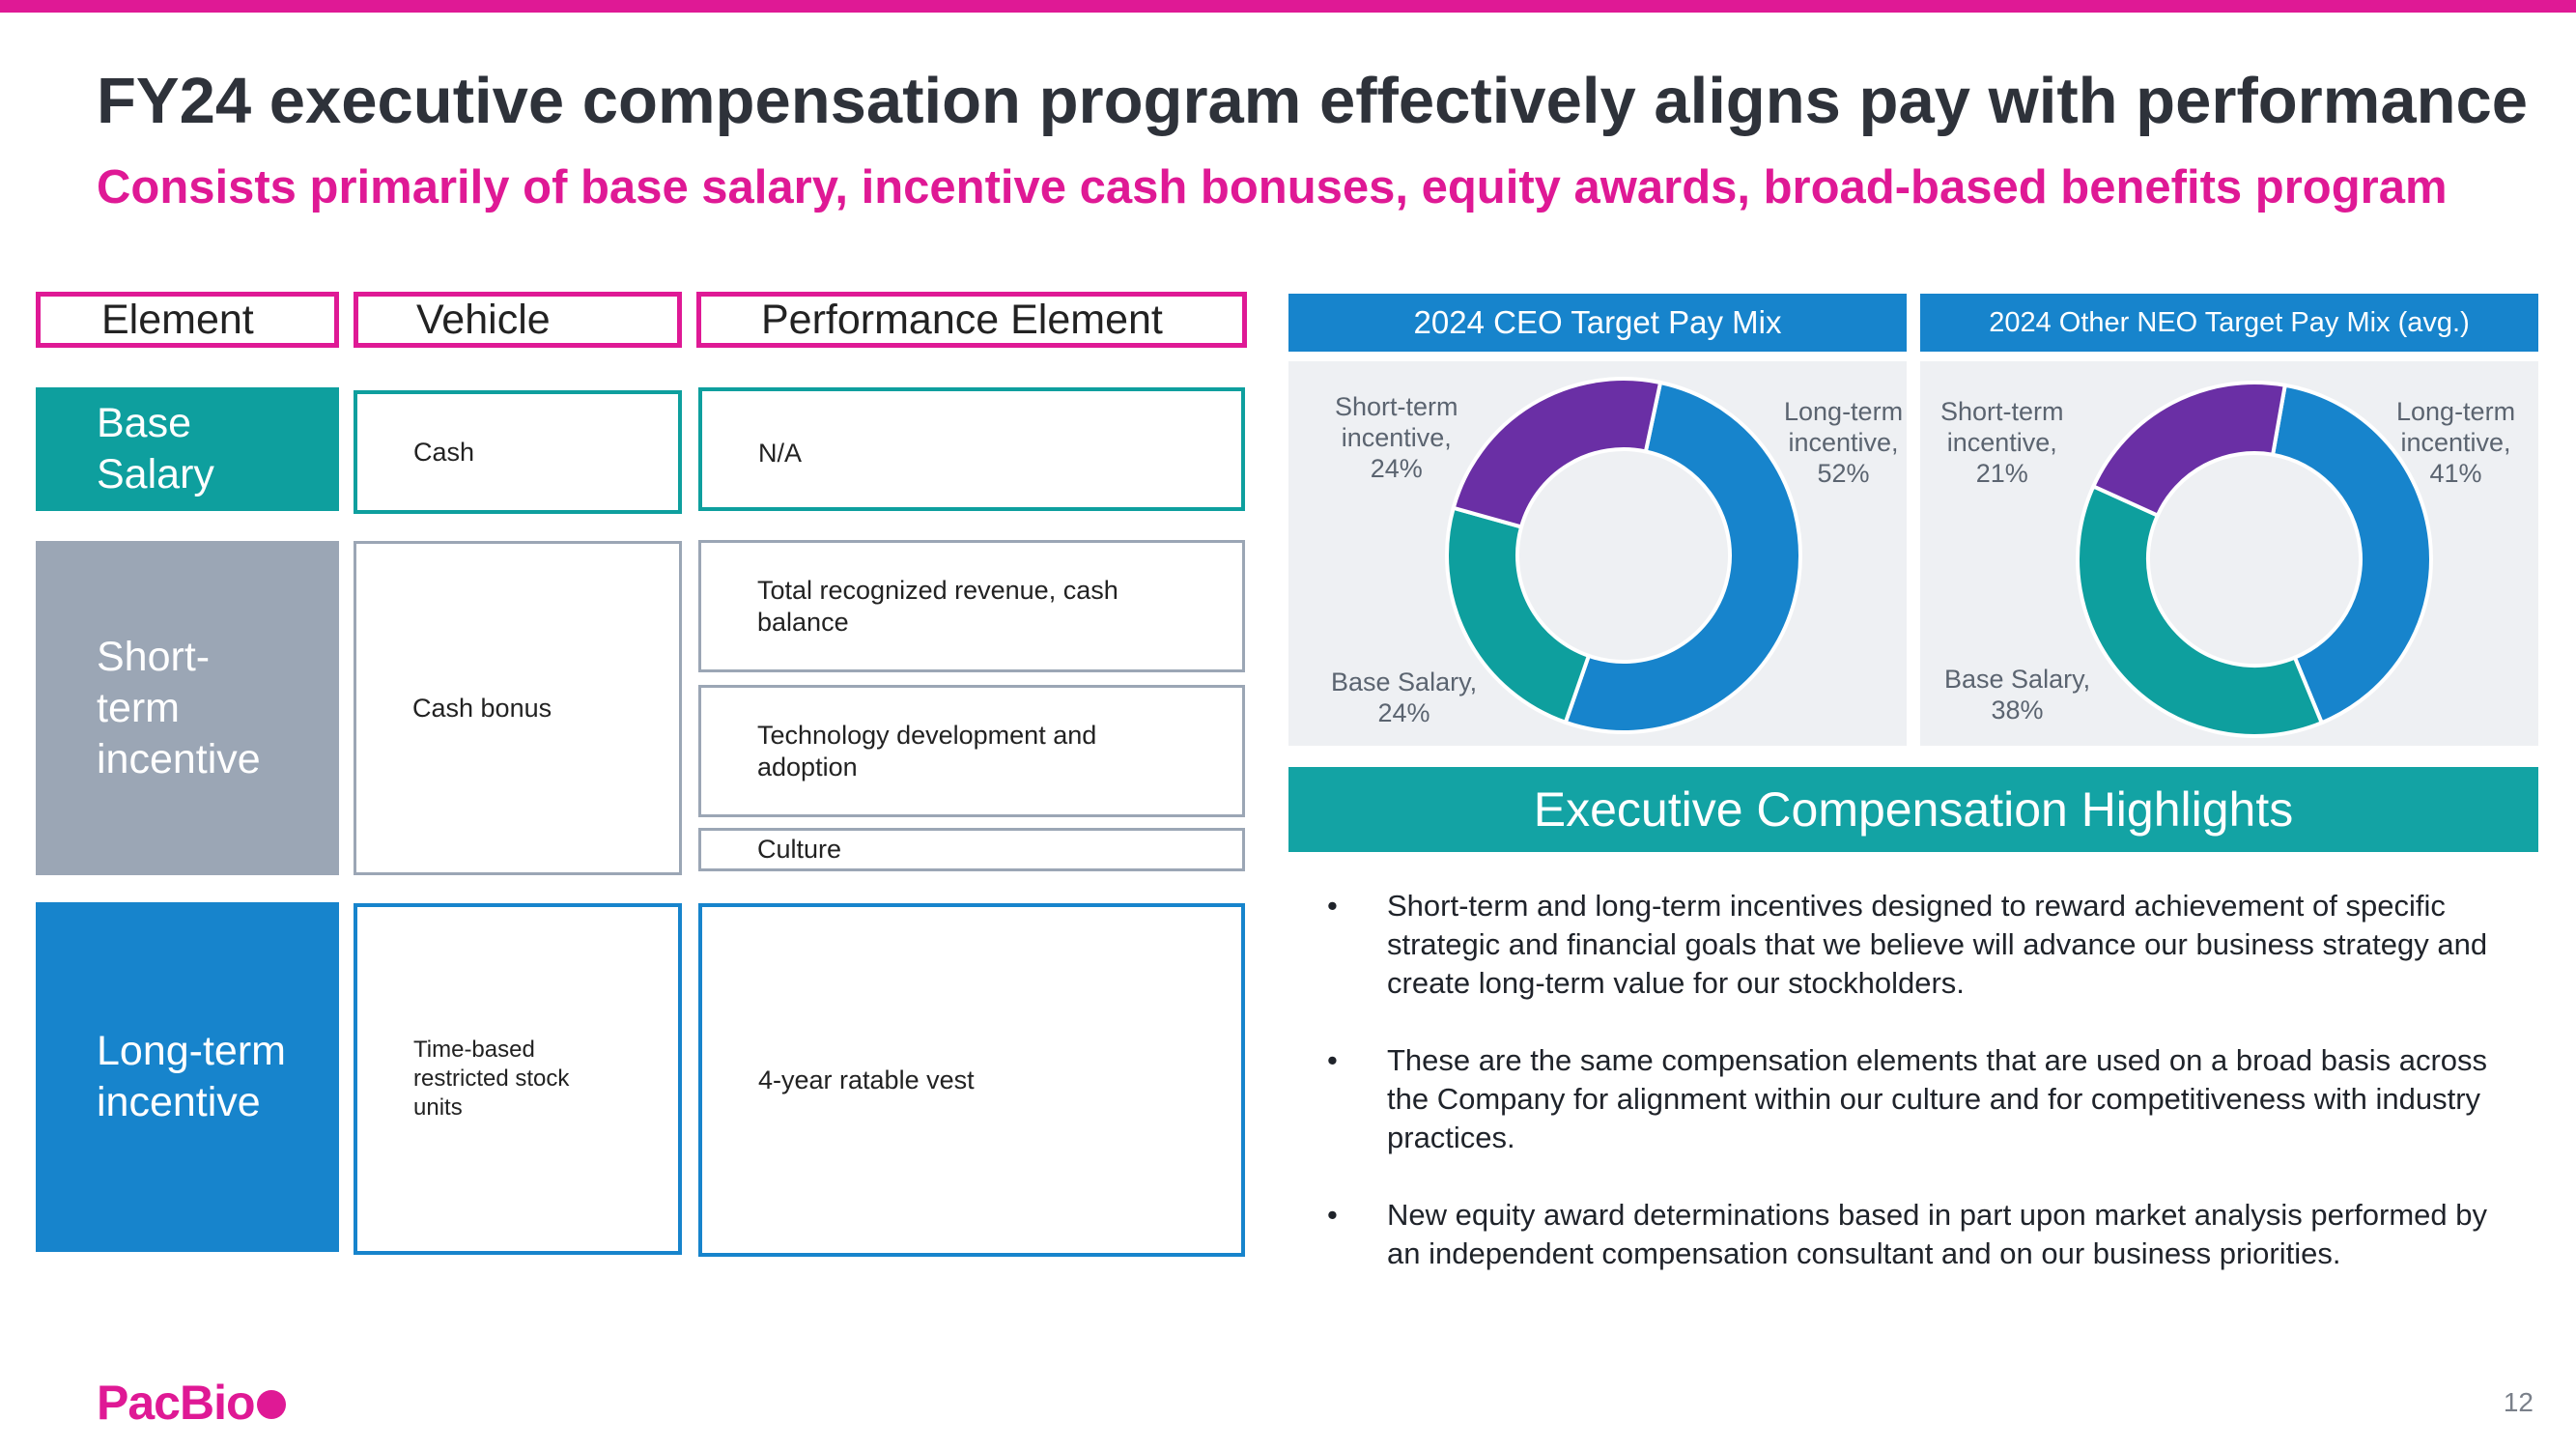 This screenshot has height=1449, width=2576. I want to click on ceo-label-long-term-pct: 52%, so click(1843, 473).